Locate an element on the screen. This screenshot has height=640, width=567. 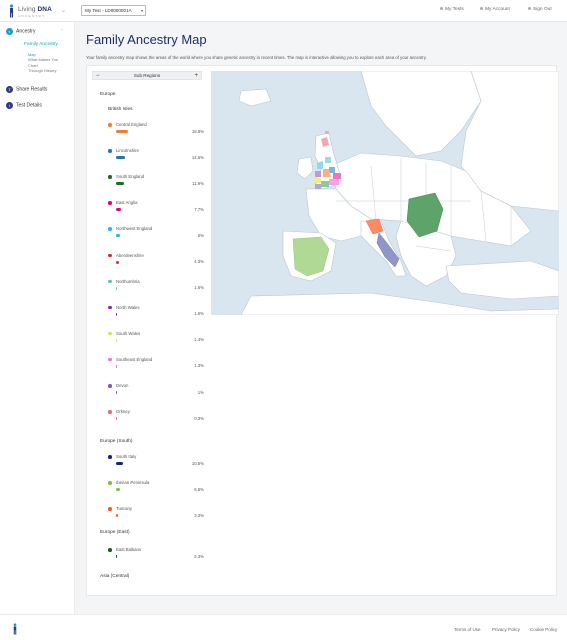
nav-my-tests: My Tests is located at coordinates (452, 9).